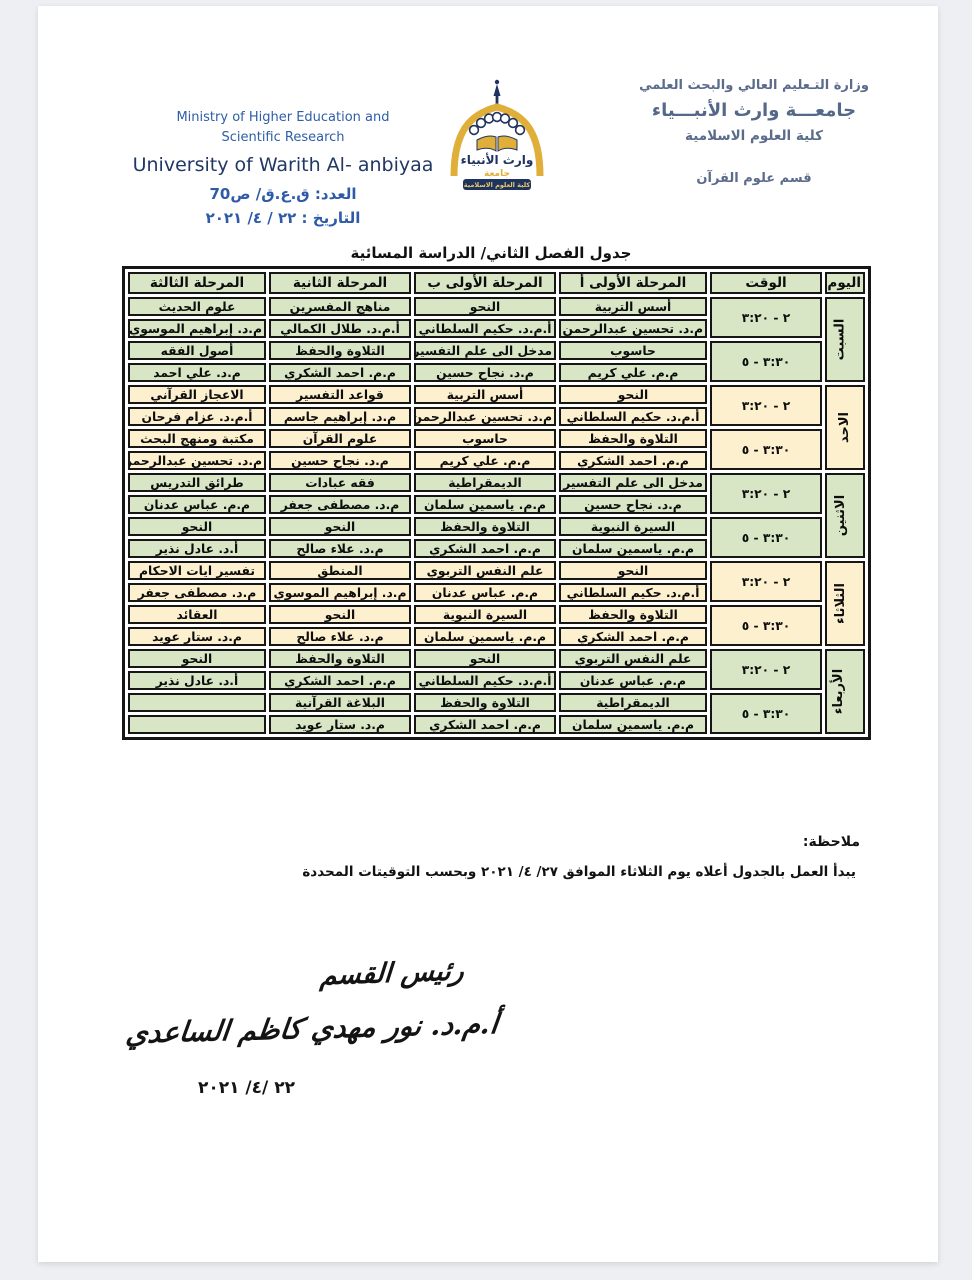 This screenshot has width=972, height=1280. What do you see at coordinates (197, 438) in the screenshot?
I see `subject-cell: مكتبة ومنهج البحث` at bounding box center [197, 438].